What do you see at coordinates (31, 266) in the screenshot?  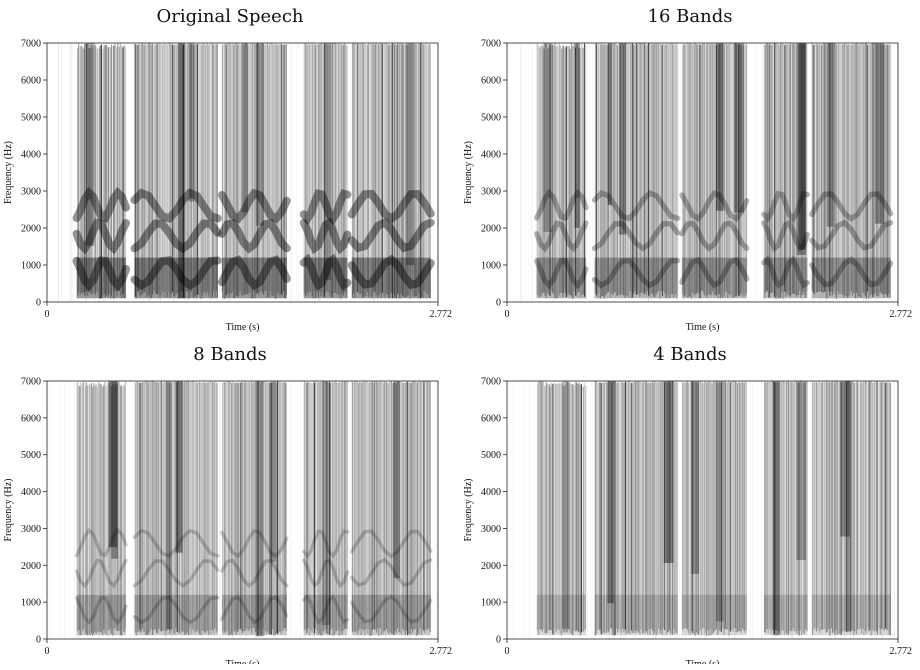 I see `y-tick-label: 1000` at bounding box center [31, 266].